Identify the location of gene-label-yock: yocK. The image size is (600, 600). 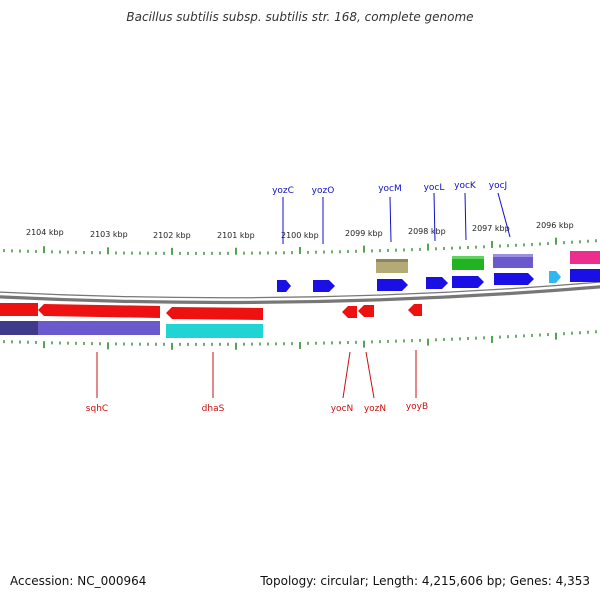
(465, 186).